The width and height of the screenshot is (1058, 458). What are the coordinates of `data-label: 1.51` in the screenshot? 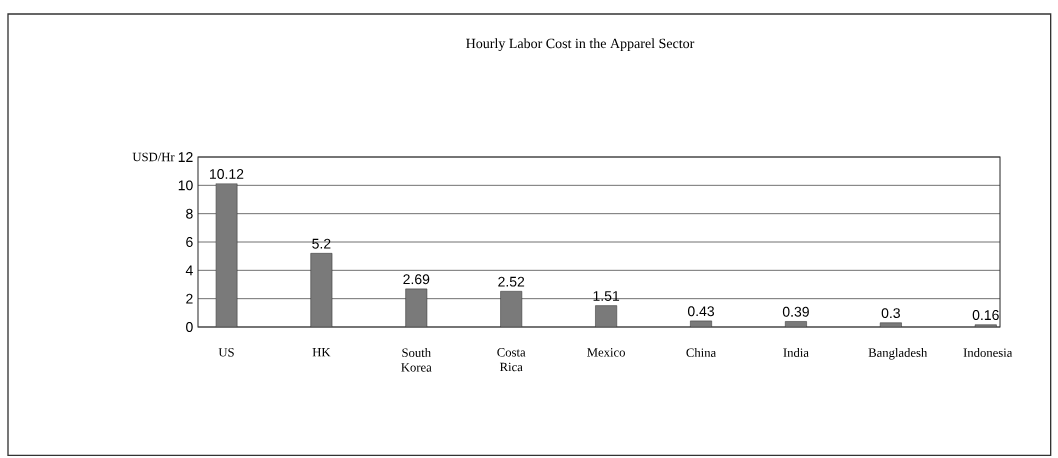 It's located at (606, 296).